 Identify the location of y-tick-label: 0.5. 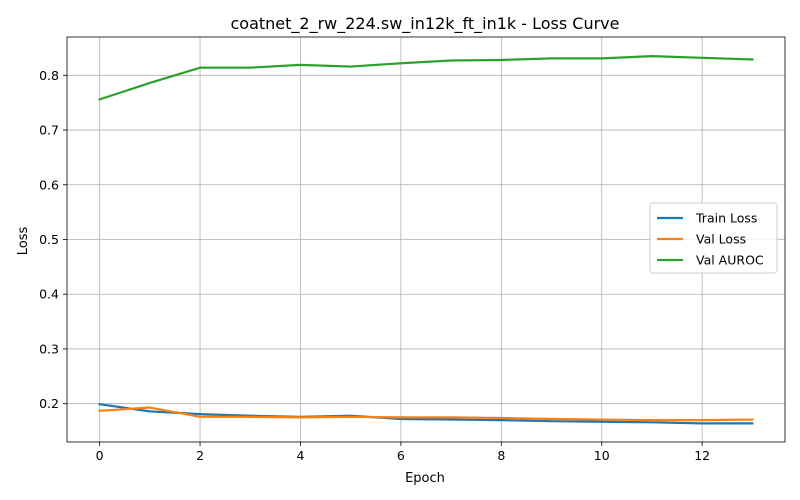
(49, 239).